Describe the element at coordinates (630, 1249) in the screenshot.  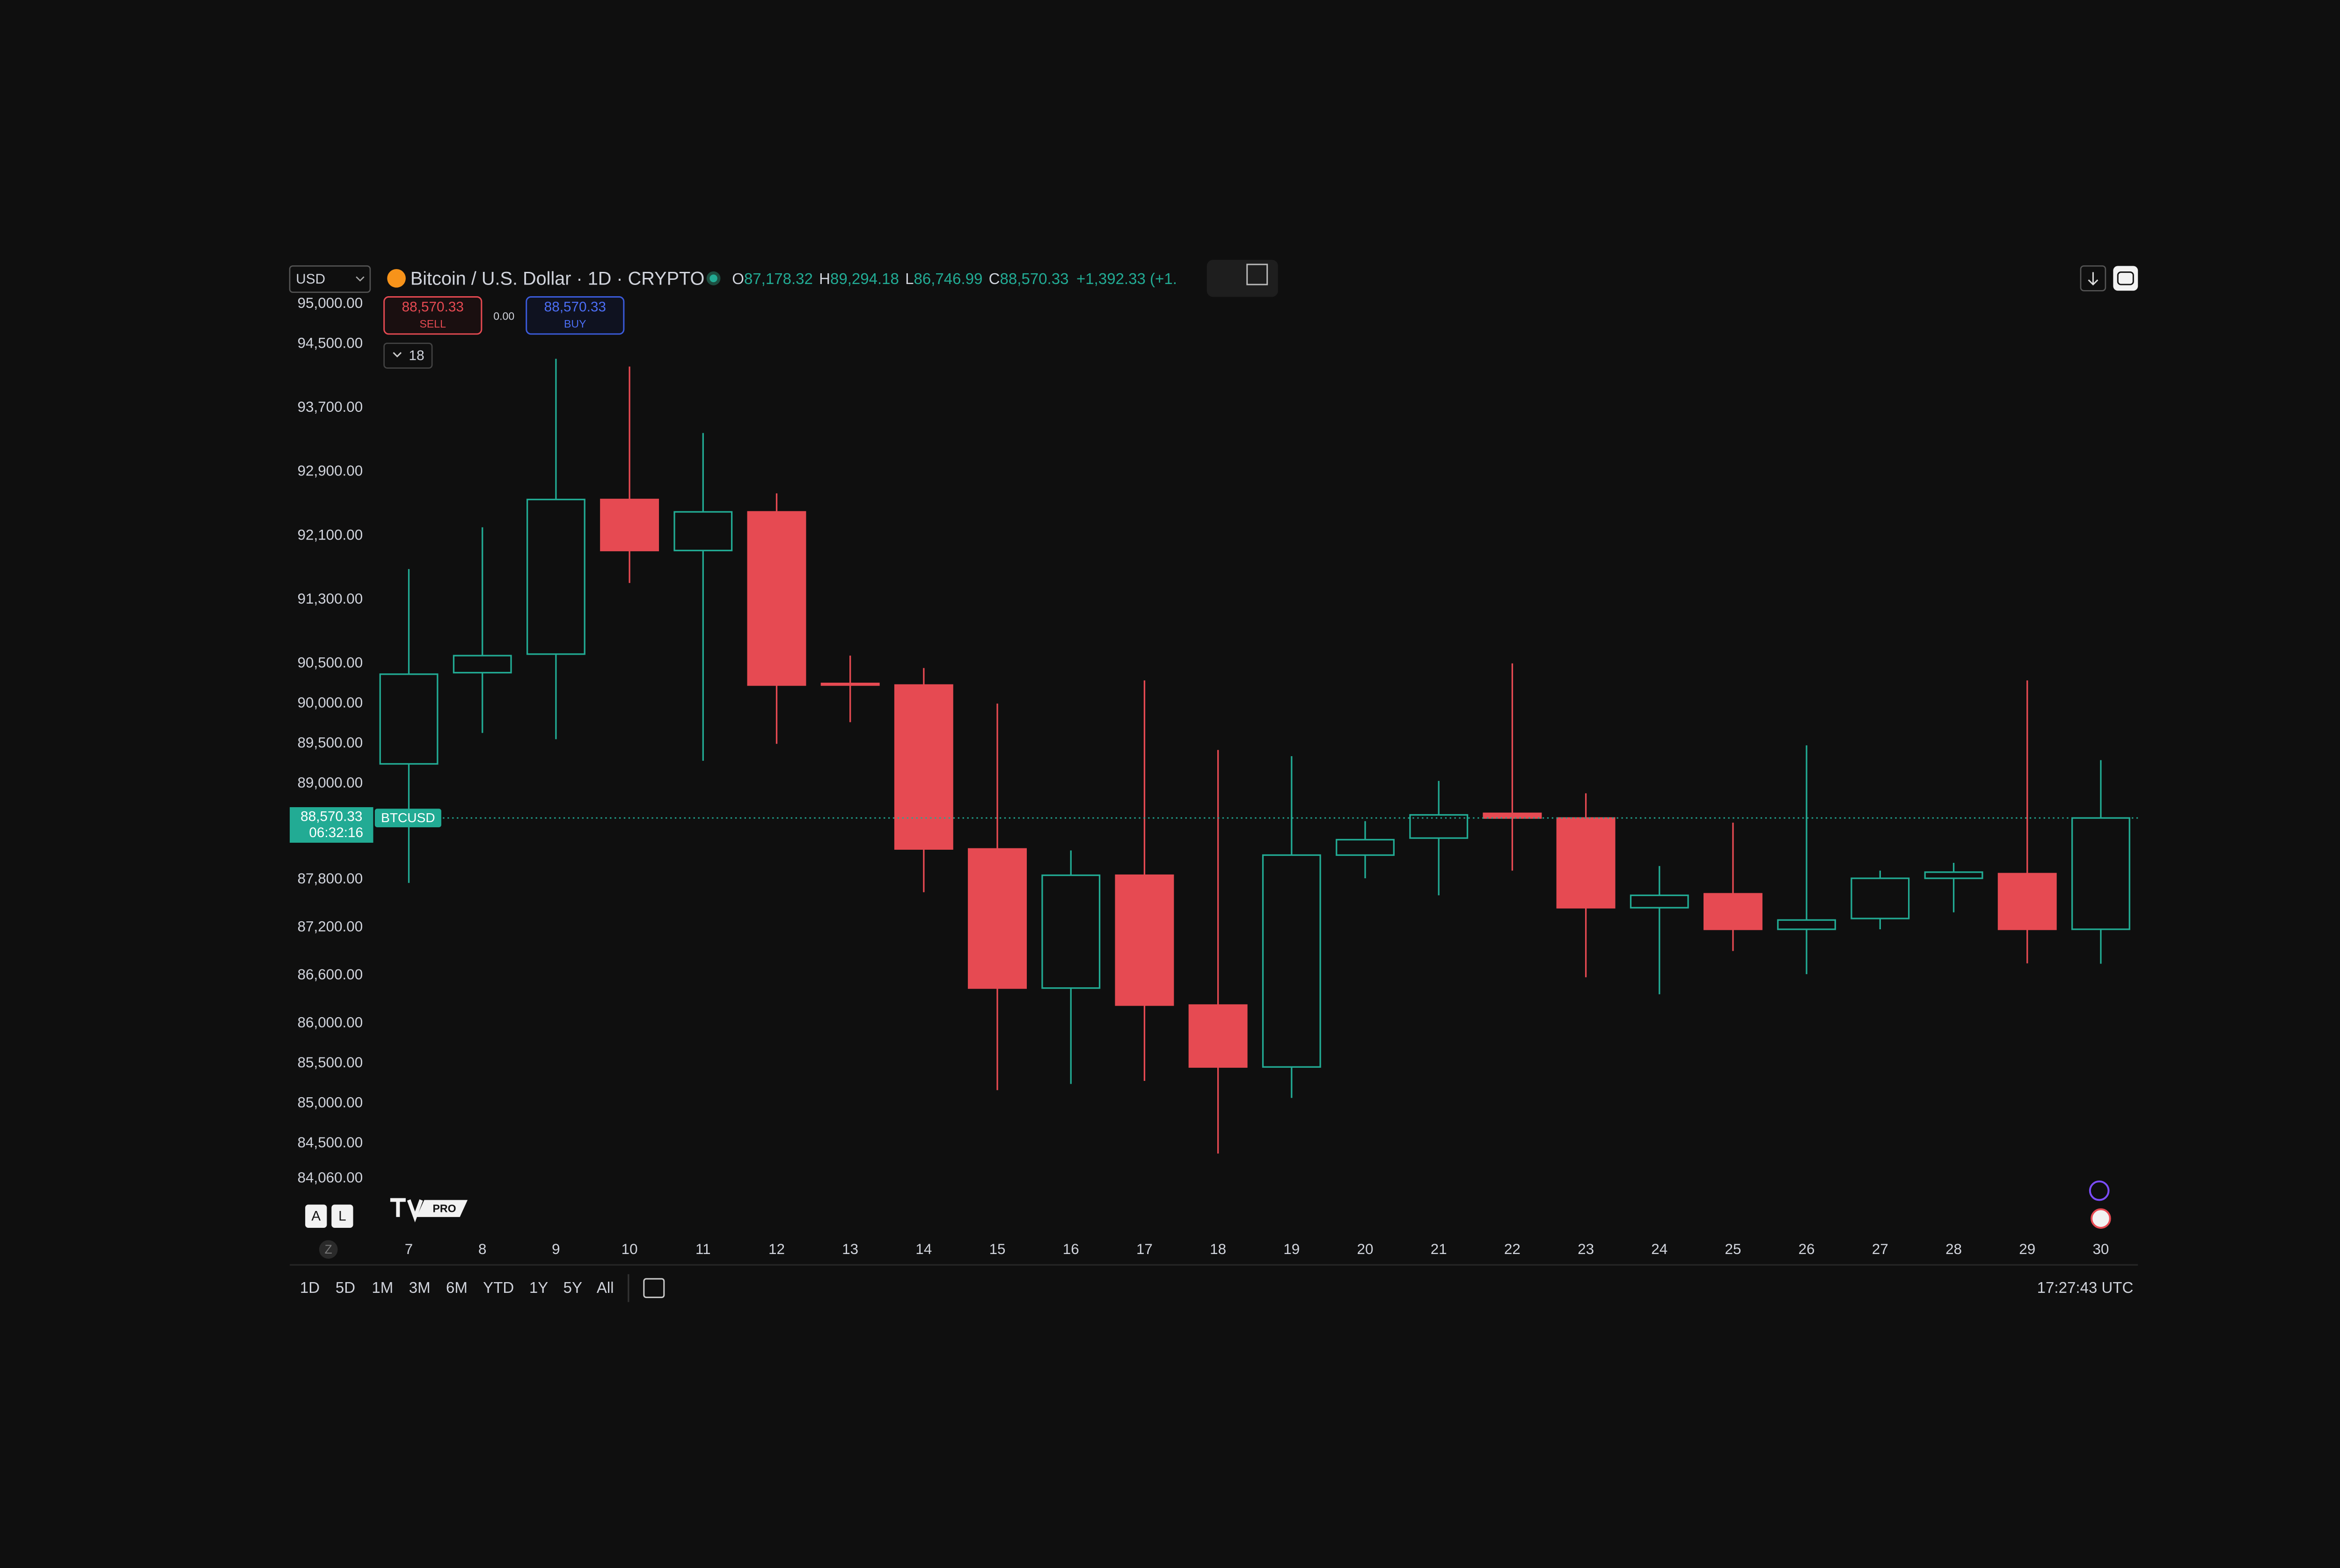
I see `x-tick-label: 10` at that location.